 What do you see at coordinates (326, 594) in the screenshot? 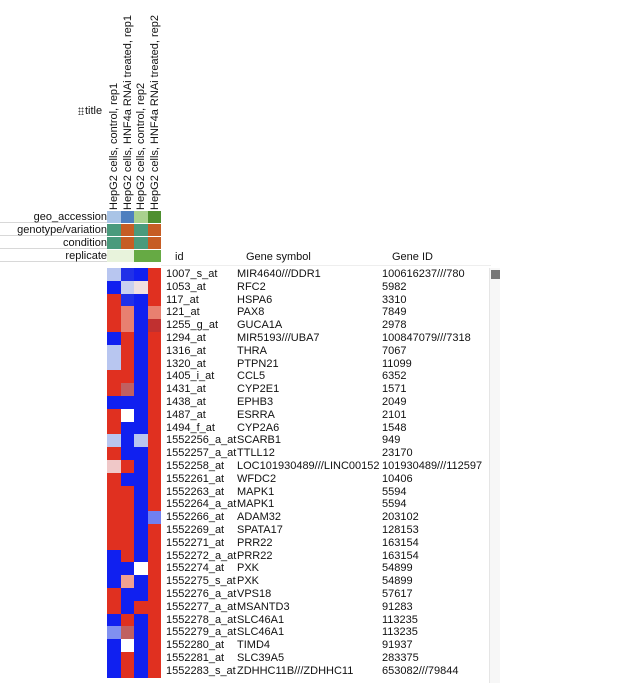
I see `table-row: 1552276_a_at VPS18 57617` at bounding box center [326, 594].